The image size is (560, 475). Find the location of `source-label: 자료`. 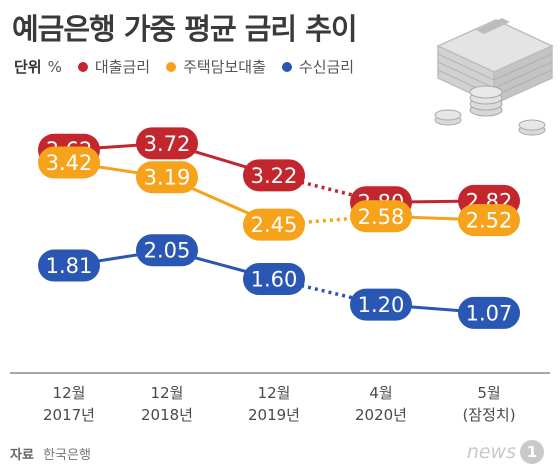

source-label: 자료 is located at coordinates (22, 455).